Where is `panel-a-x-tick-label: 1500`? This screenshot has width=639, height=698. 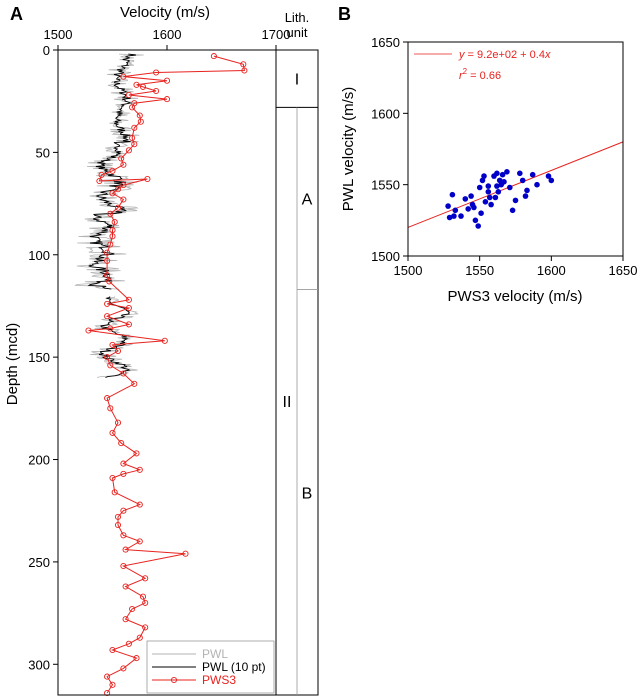 panel-a-x-tick-label: 1500 is located at coordinates (58, 34).